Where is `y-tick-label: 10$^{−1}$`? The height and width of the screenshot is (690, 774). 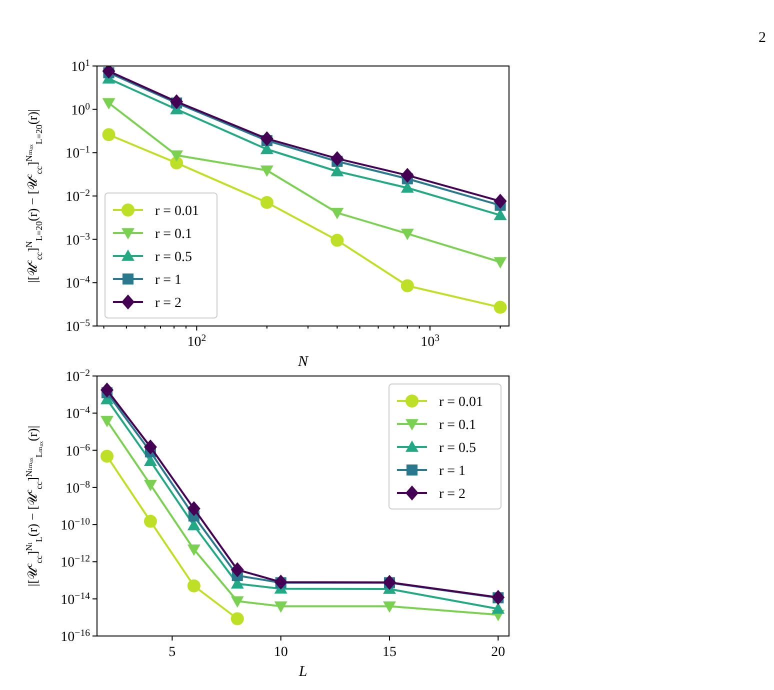 y-tick-label: 10$^{−1}$ is located at coordinates (78, 153).